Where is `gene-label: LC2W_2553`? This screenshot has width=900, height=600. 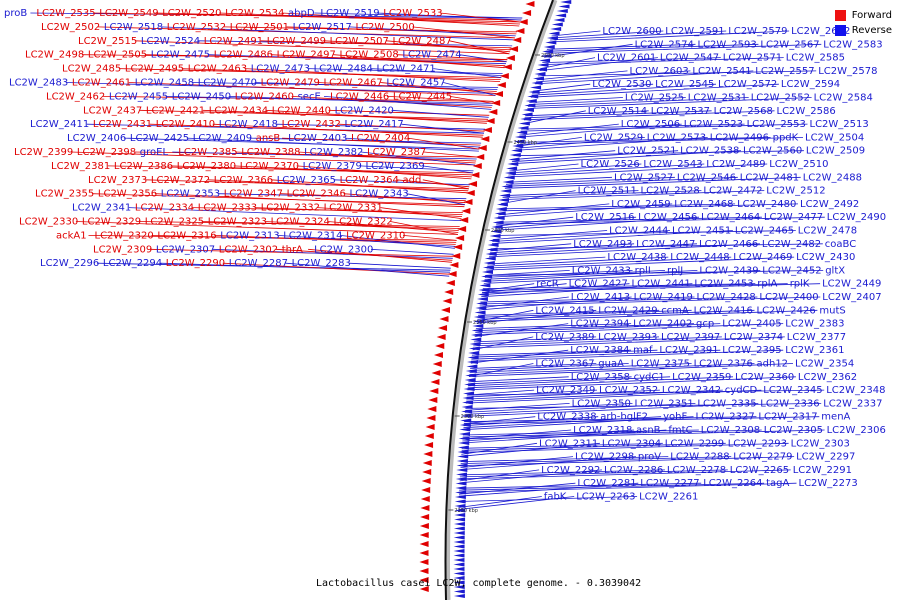 gene-label: LC2W_2553 is located at coordinates (776, 124).